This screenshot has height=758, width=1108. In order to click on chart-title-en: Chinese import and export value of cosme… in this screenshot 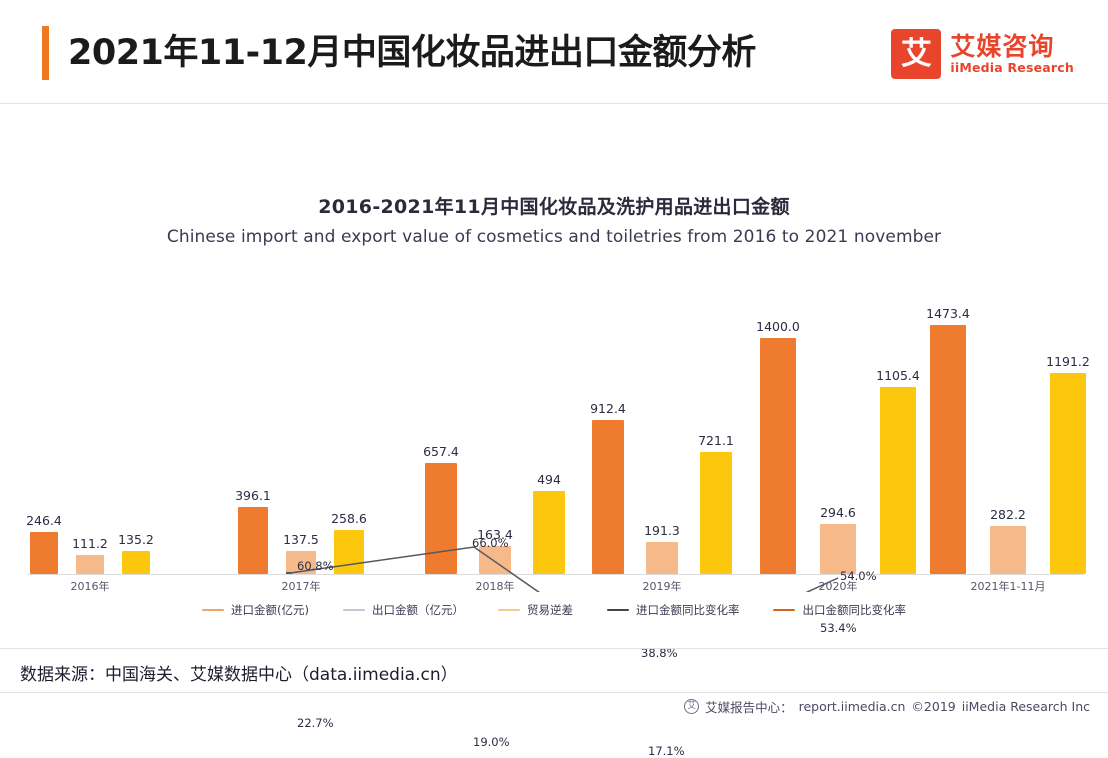, I will do `click(554, 237)`.